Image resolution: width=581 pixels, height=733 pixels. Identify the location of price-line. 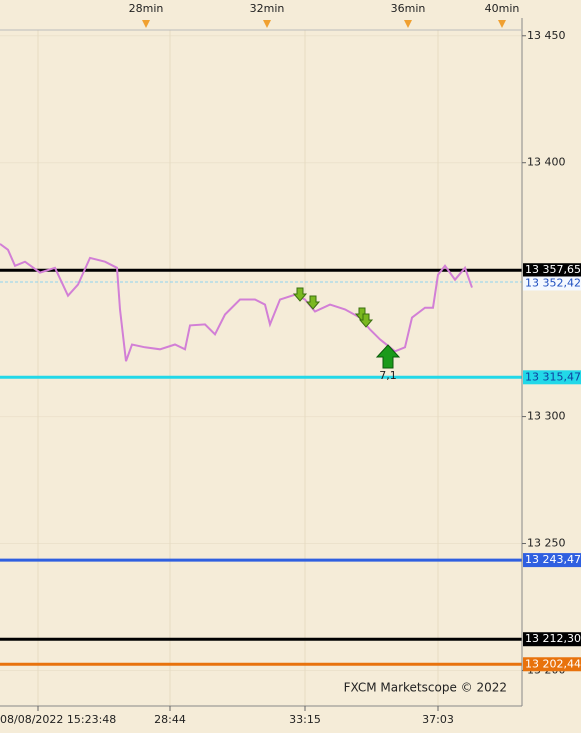
(236, 302).